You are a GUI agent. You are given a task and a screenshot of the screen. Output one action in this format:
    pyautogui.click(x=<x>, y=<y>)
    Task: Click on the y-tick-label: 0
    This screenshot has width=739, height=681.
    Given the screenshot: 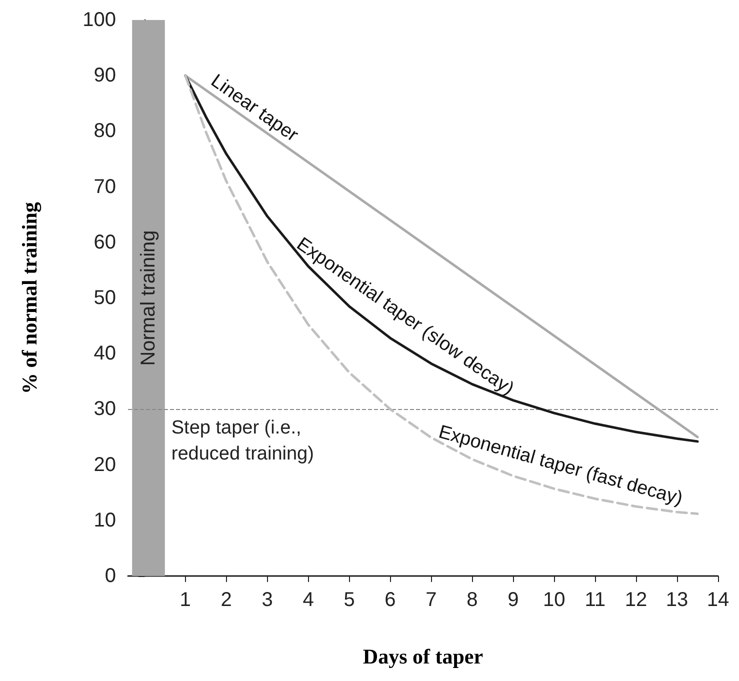 What is the action you would take?
    pyautogui.click(x=110, y=576)
    